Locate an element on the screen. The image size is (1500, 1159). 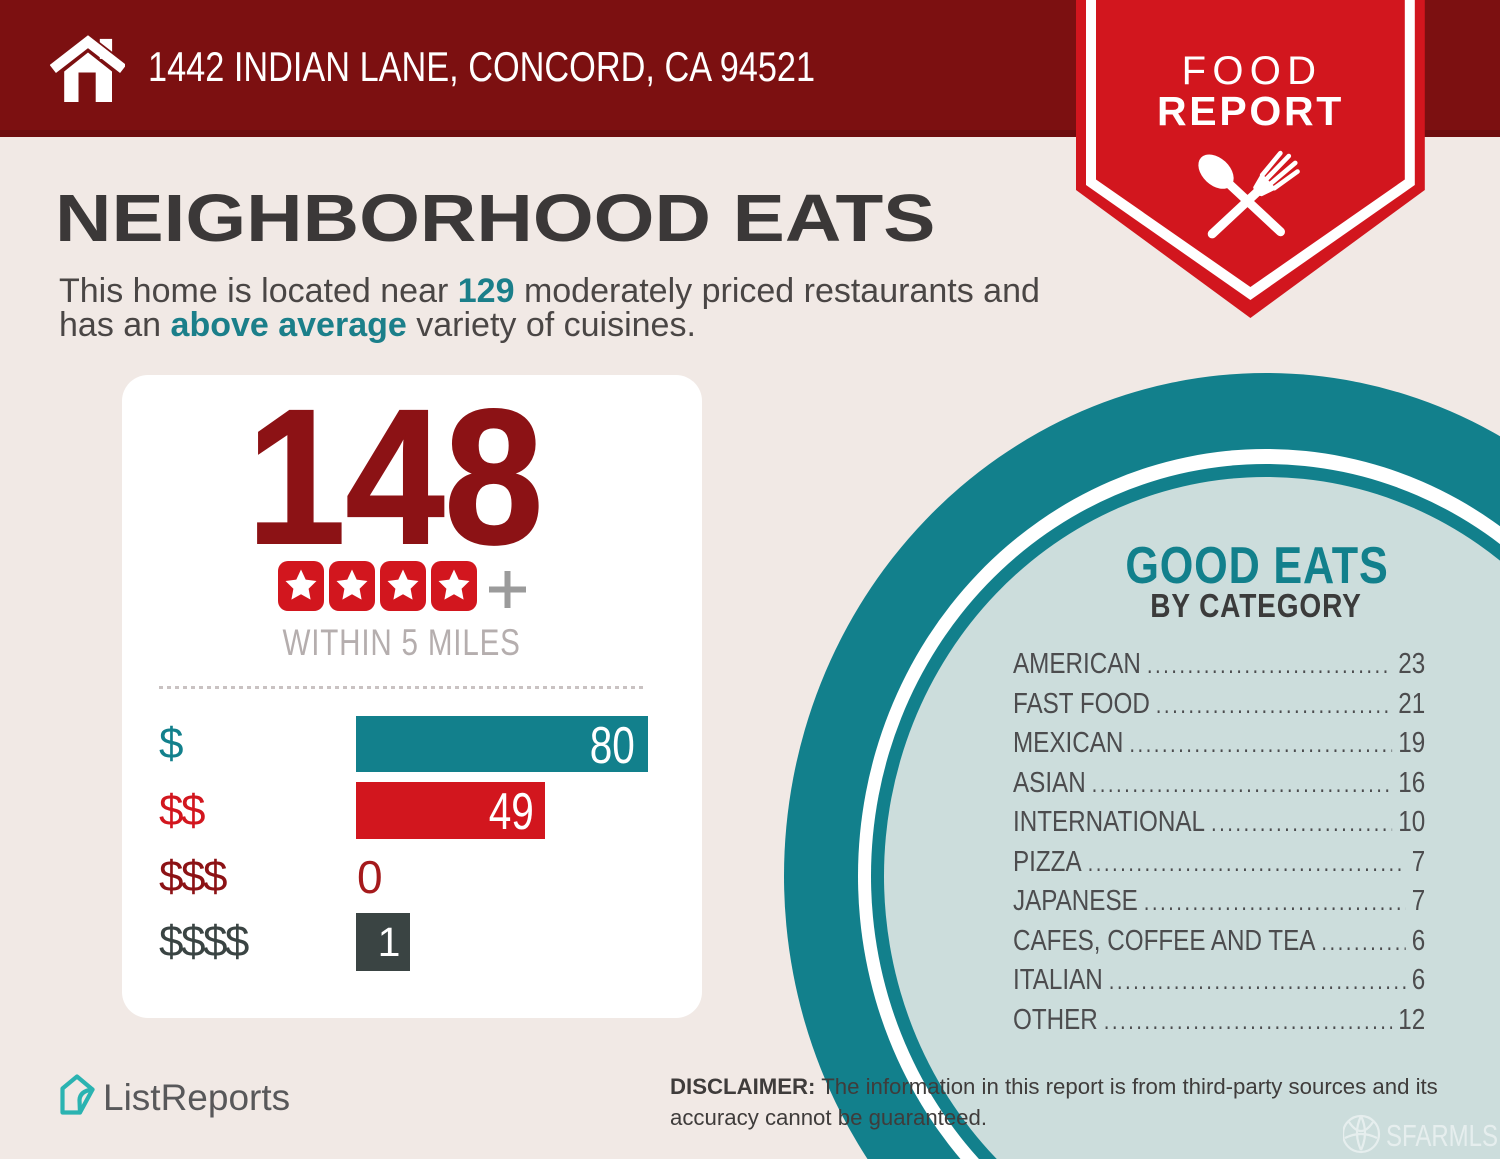
svg-text: FOOD is located at coordinates (1252, 71).